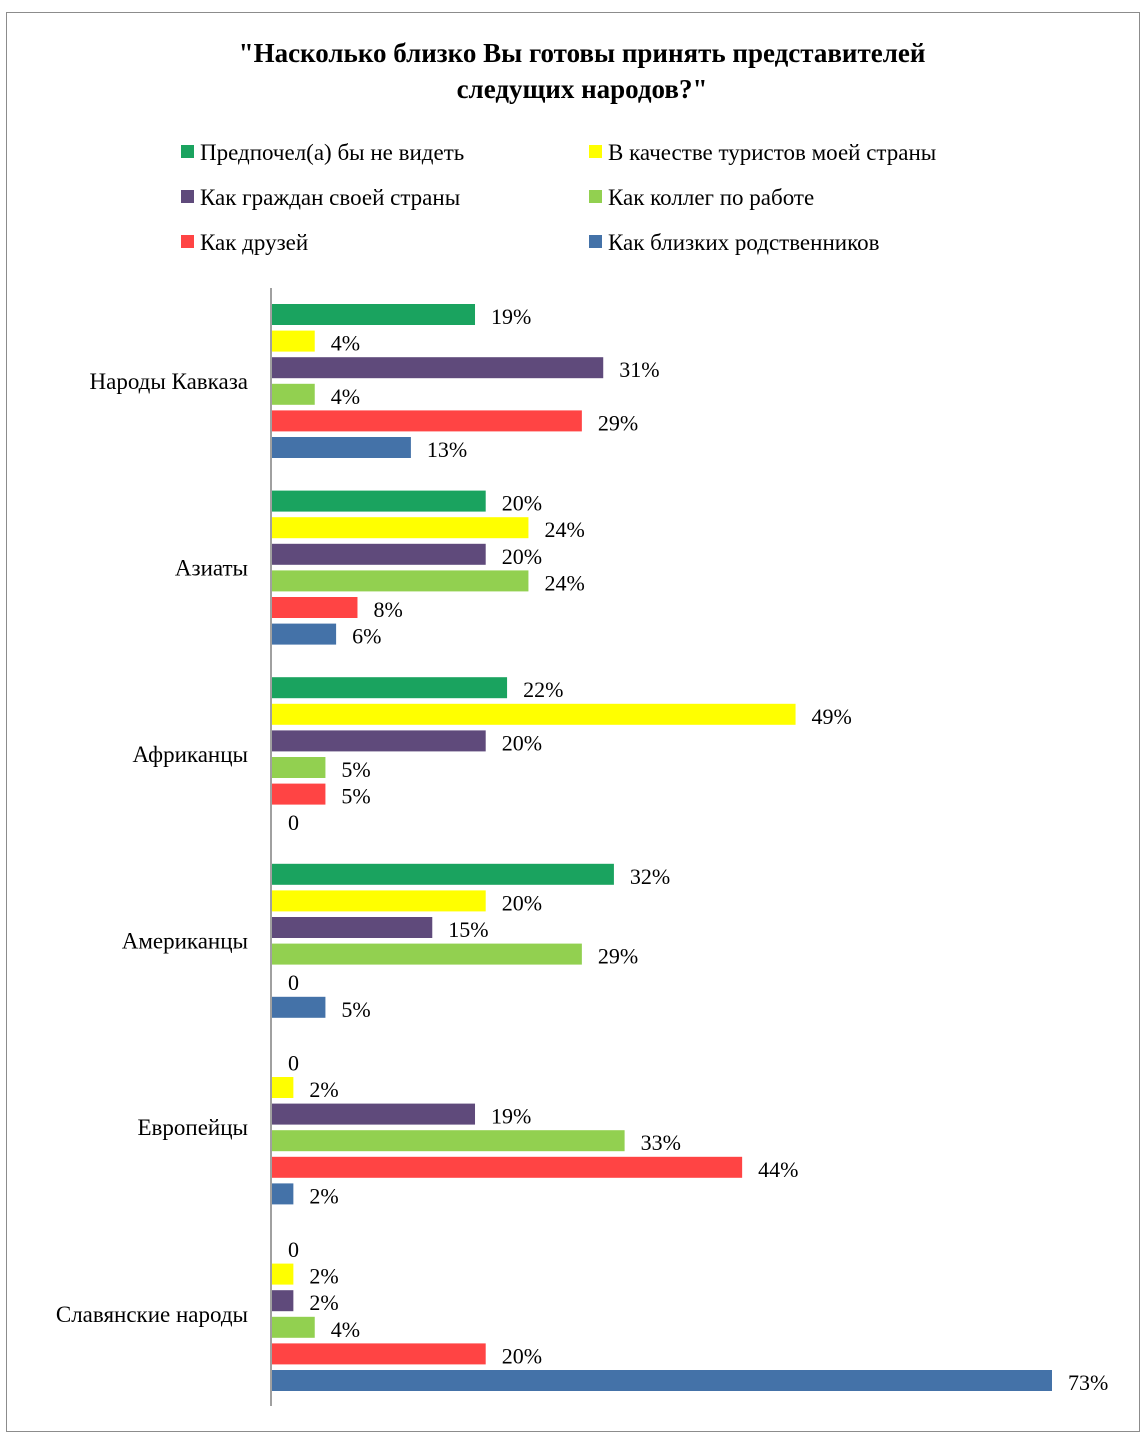 The height and width of the screenshot is (1432, 1142). I want to click on data-label-5-6: 2%, so click(323, 1195).